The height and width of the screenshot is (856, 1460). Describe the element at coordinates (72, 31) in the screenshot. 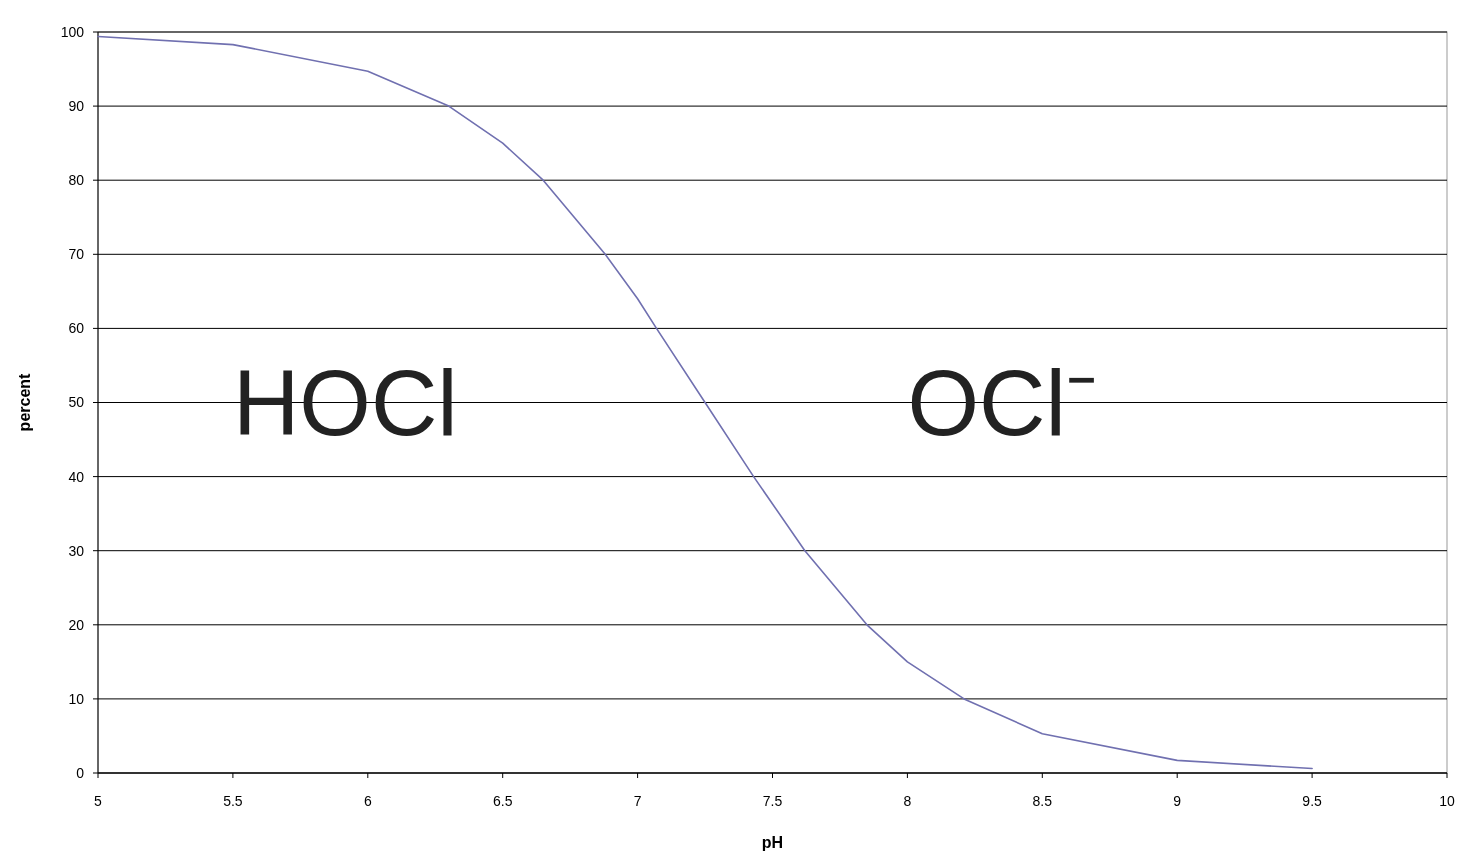

I see `y-tick-label: 100` at that location.